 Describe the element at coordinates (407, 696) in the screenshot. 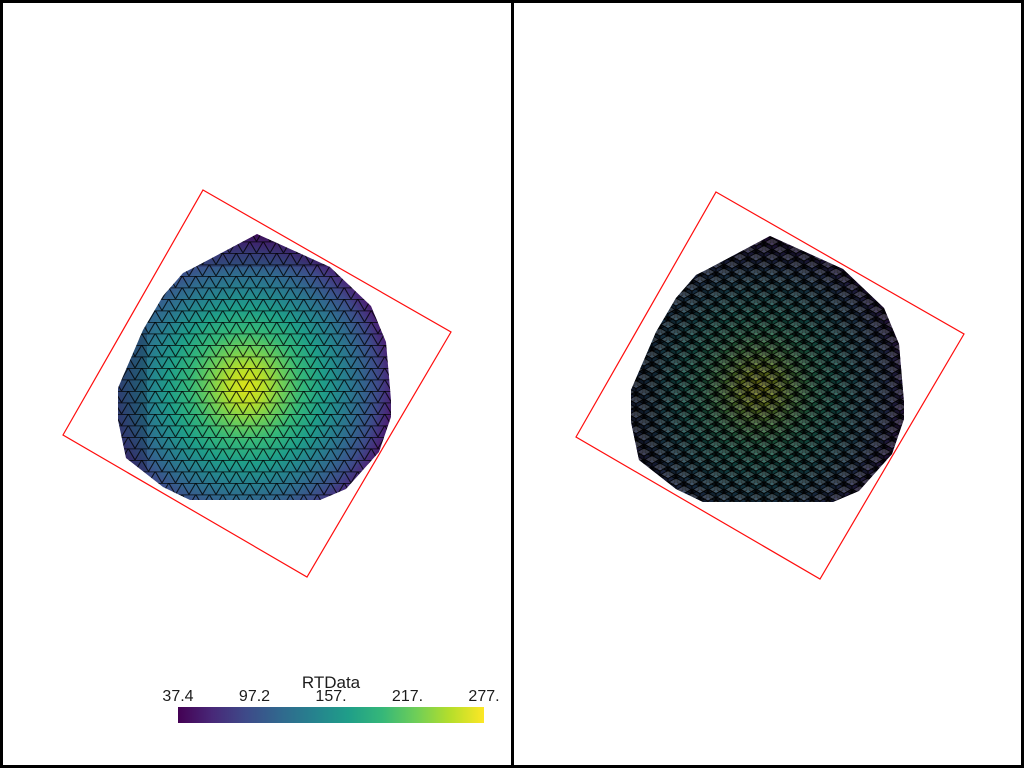

I see `scalar-bar-tick-label: 217.` at that location.